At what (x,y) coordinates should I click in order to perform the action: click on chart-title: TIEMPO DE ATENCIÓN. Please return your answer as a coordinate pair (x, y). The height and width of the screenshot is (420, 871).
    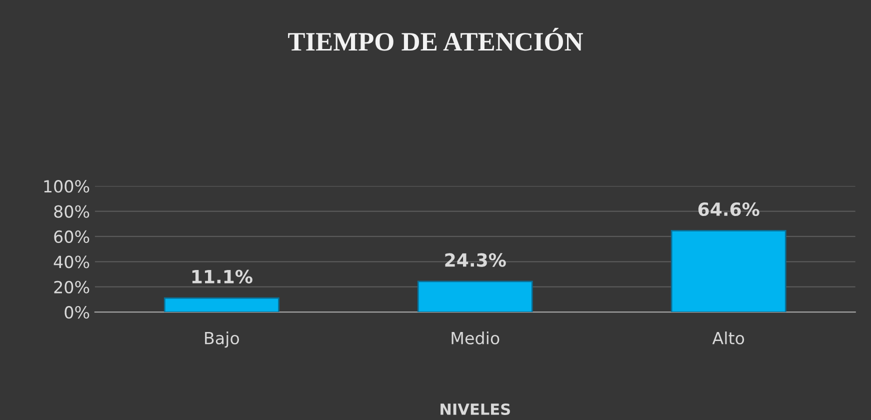
    Looking at the image, I should click on (436, 39).